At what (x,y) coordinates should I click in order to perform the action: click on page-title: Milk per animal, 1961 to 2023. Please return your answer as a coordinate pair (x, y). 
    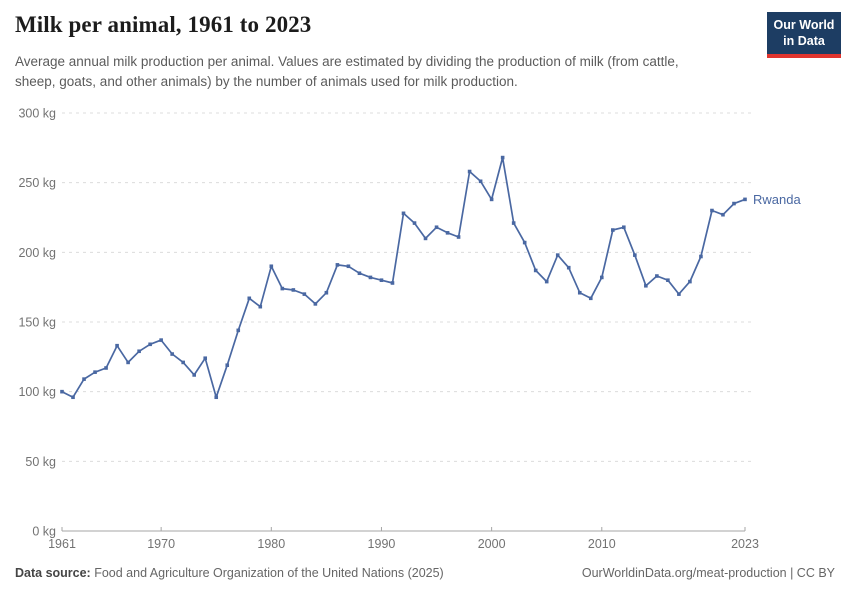
    Looking at the image, I should click on (163, 24).